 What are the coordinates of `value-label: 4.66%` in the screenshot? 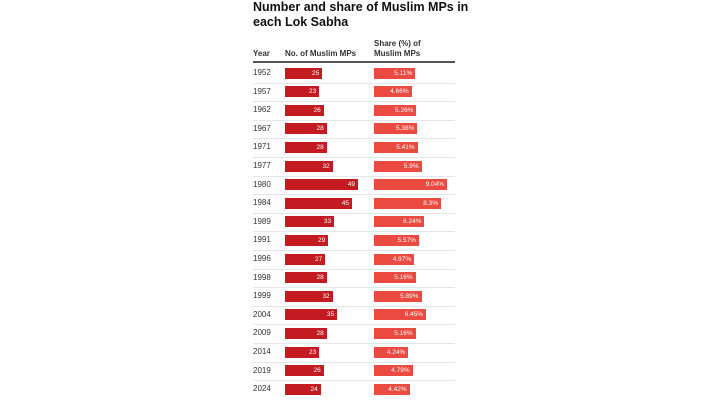 It's located at (399, 92).